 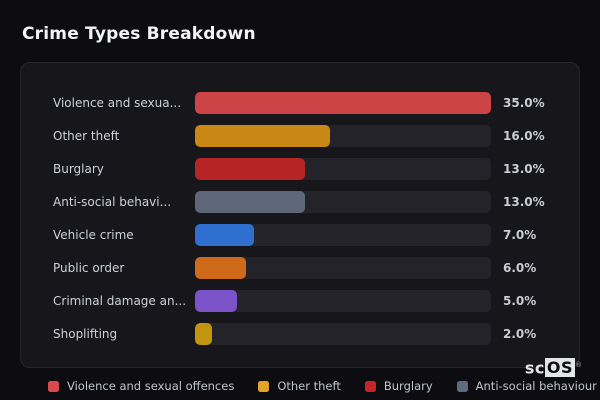 I want to click on bar-row: Criminal damage an... 5.0%, so click(x=300, y=301).